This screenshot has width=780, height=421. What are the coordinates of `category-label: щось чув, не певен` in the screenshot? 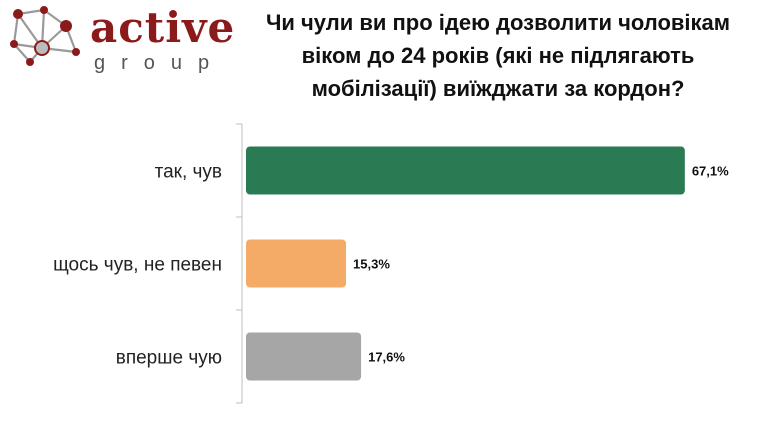 It's located at (137, 265).